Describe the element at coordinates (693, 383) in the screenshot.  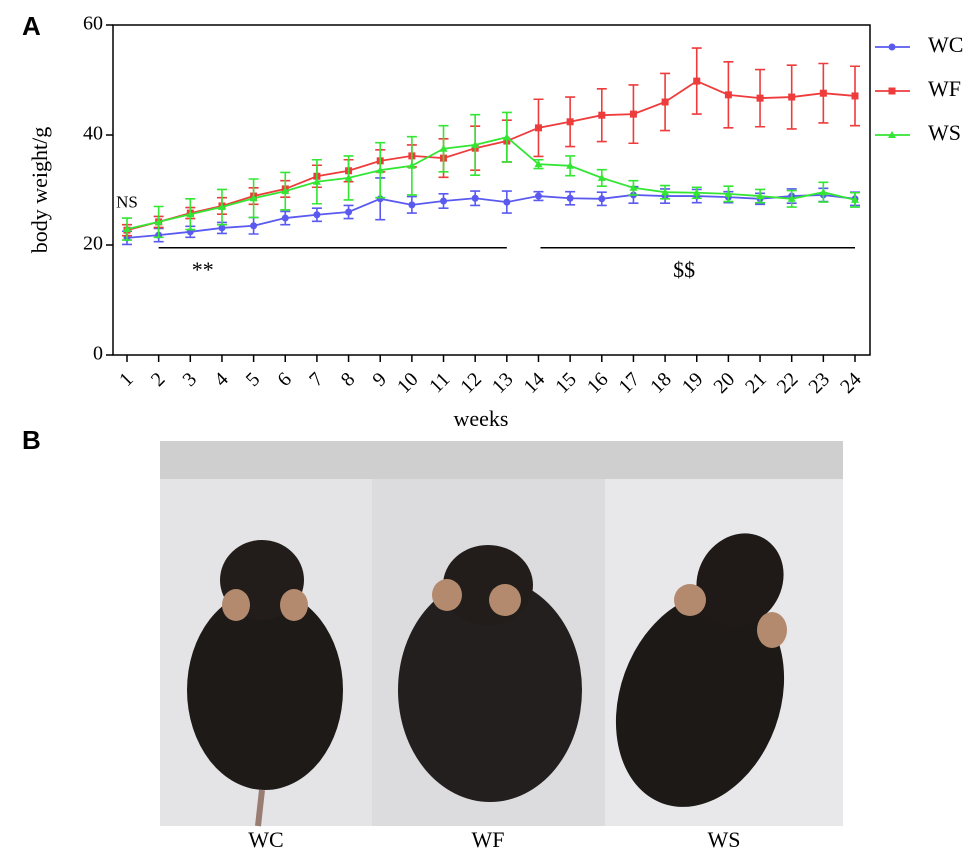
I see `x-tick-label: 19` at that location.